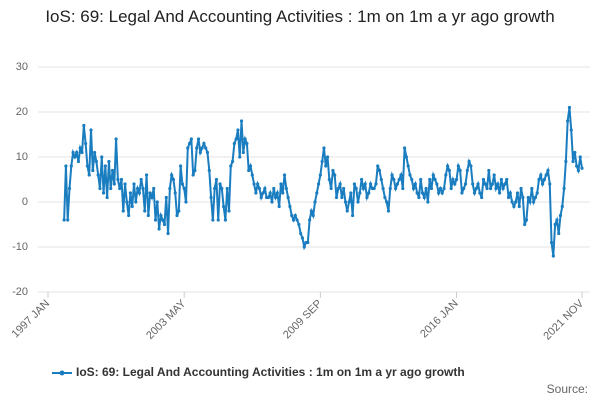 Image resolution: width=600 pixels, height=400 pixels. What do you see at coordinates (20, 292) in the screenshot?
I see `y-tick-label: -20` at bounding box center [20, 292].